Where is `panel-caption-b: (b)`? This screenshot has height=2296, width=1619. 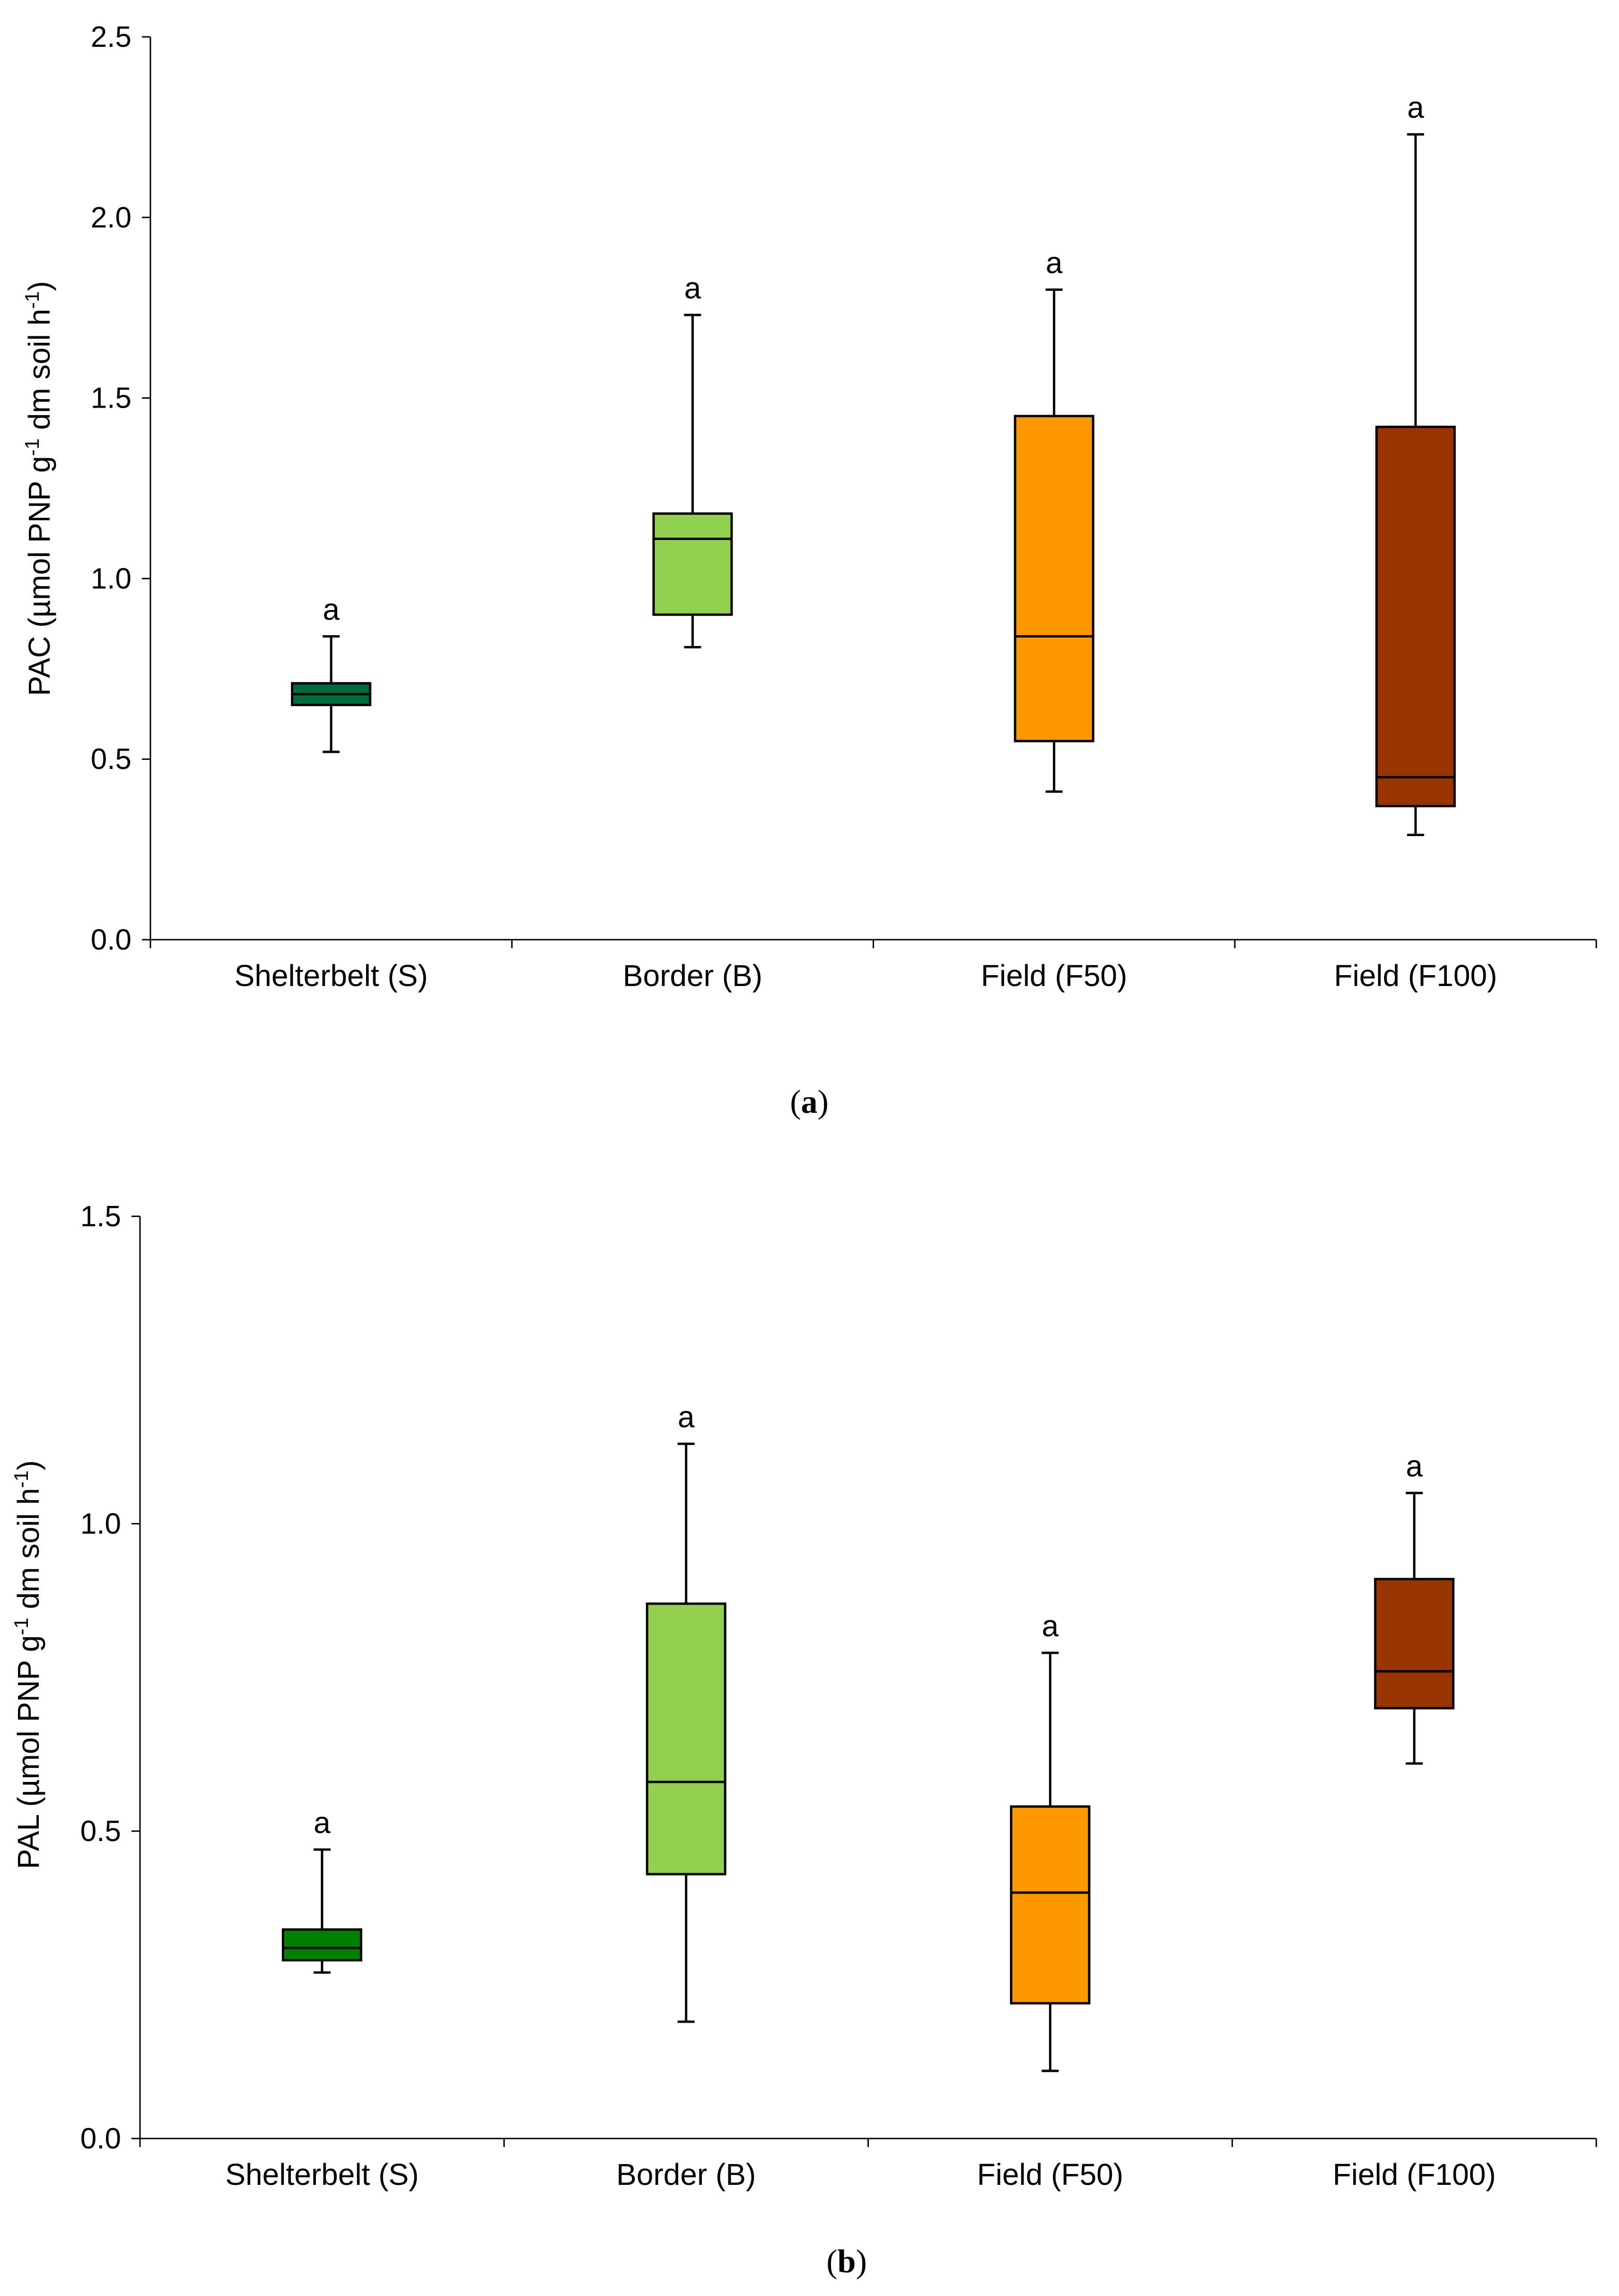
panel-caption-b: (b) is located at coordinates (846, 2262).